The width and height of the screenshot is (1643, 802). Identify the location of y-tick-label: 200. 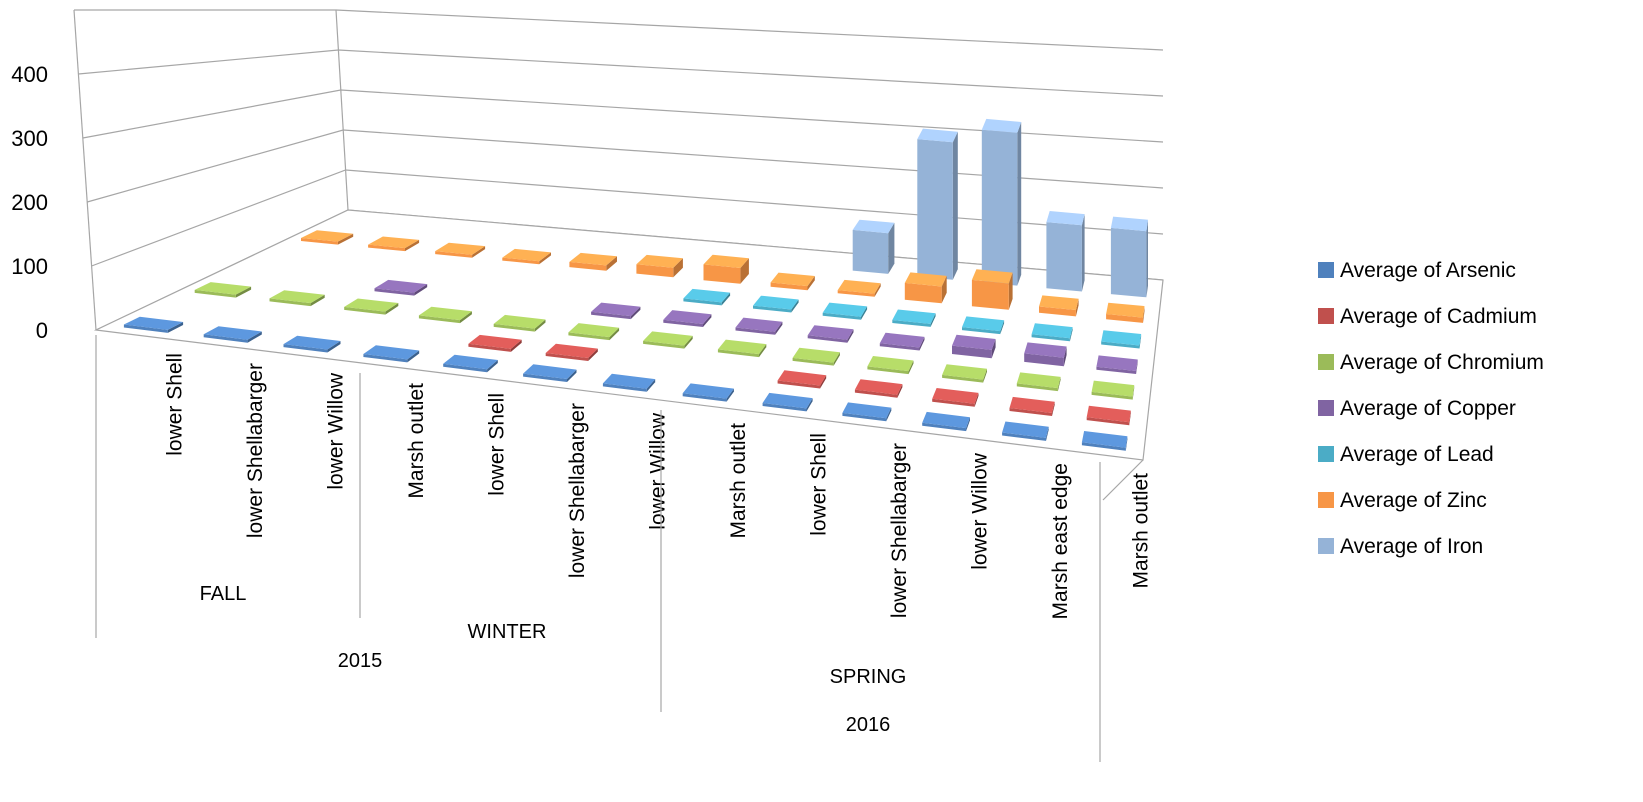
(29, 202).